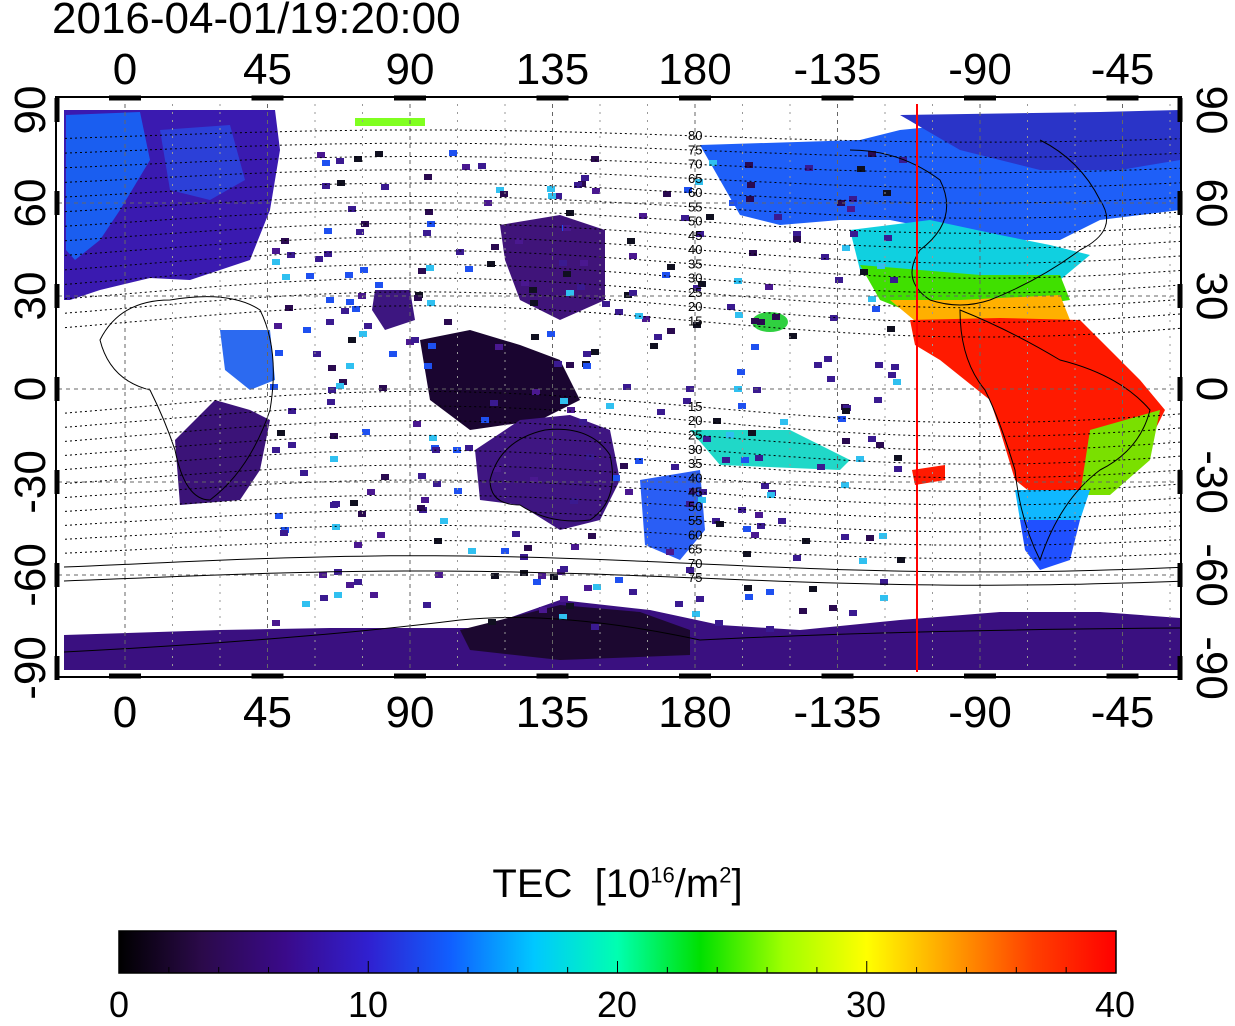 The width and height of the screenshot is (1235, 1026). What do you see at coordinates (928, 475) in the screenshot?
I see `tec-region-red-spot` at bounding box center [928, 475].